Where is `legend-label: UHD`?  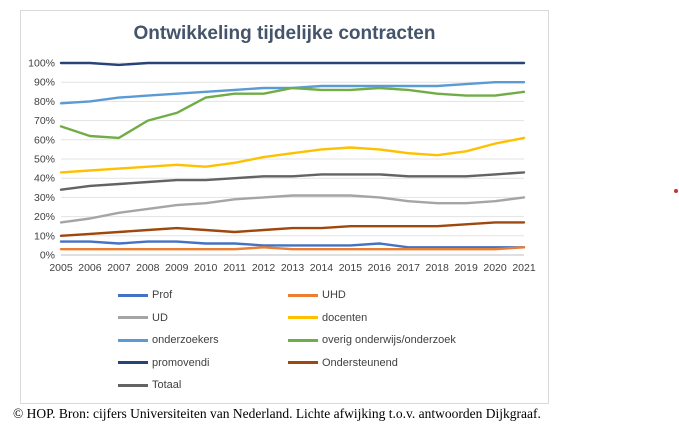
legend-label: UHD is located at coordinates (334, 295).